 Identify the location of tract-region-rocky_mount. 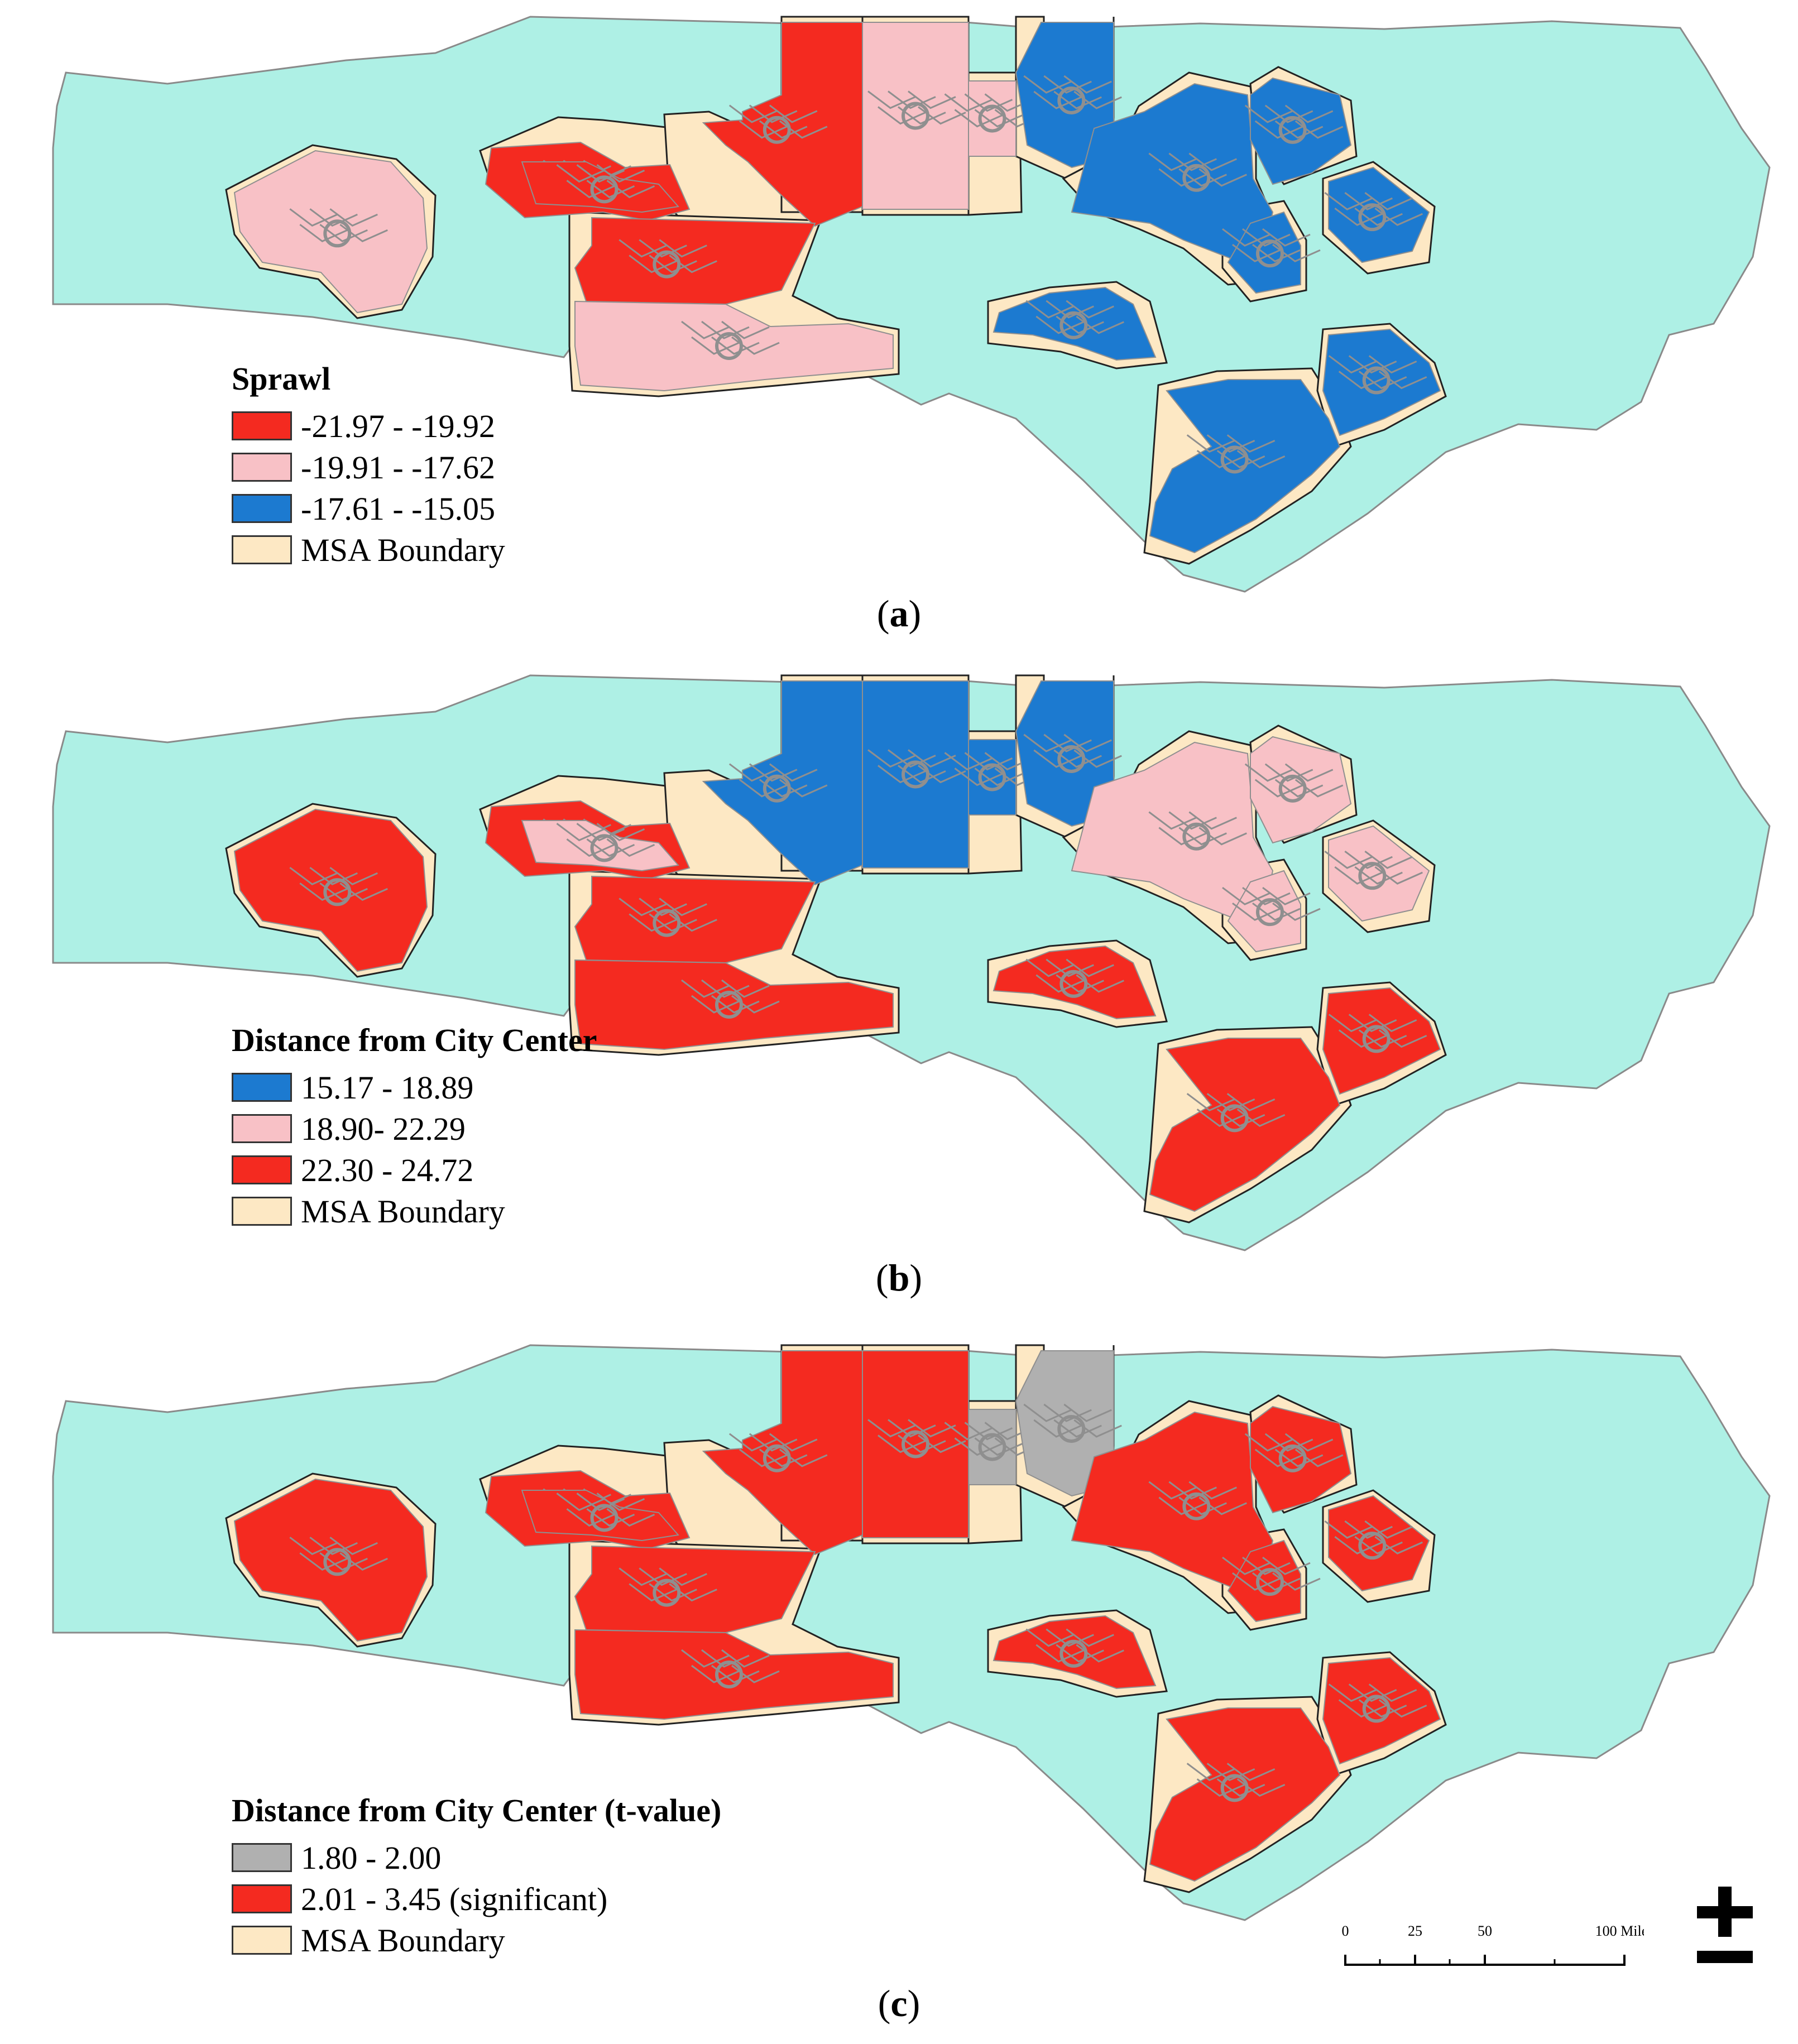
(1301, 790).